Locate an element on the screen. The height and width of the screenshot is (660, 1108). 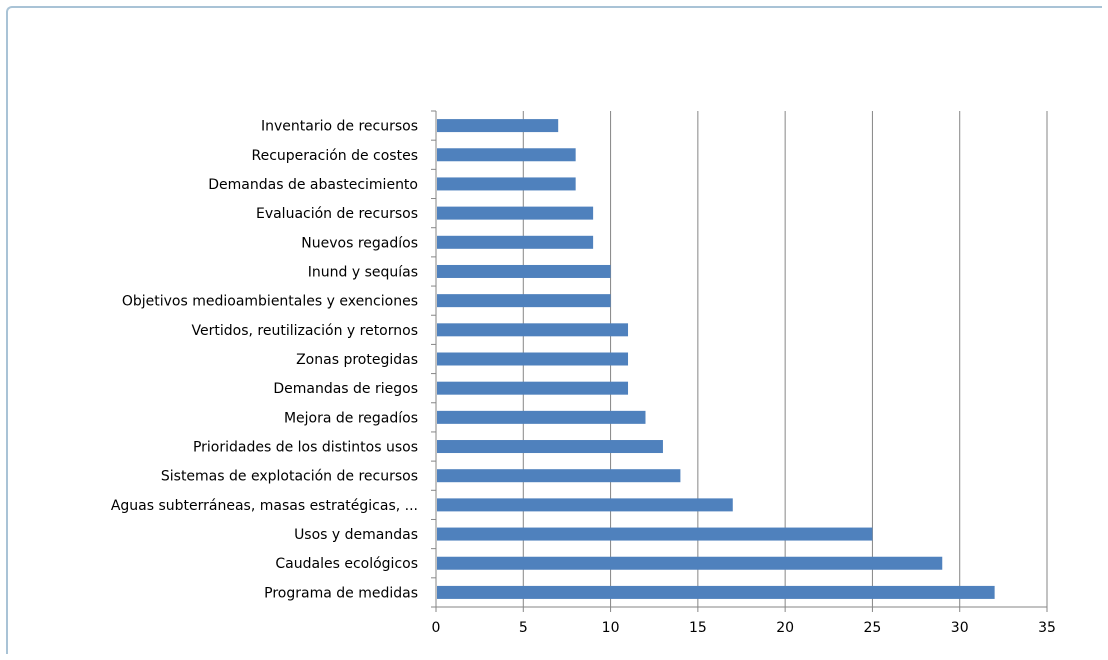
x-tick-label-20: 20 is located at coordinates (785, 628).